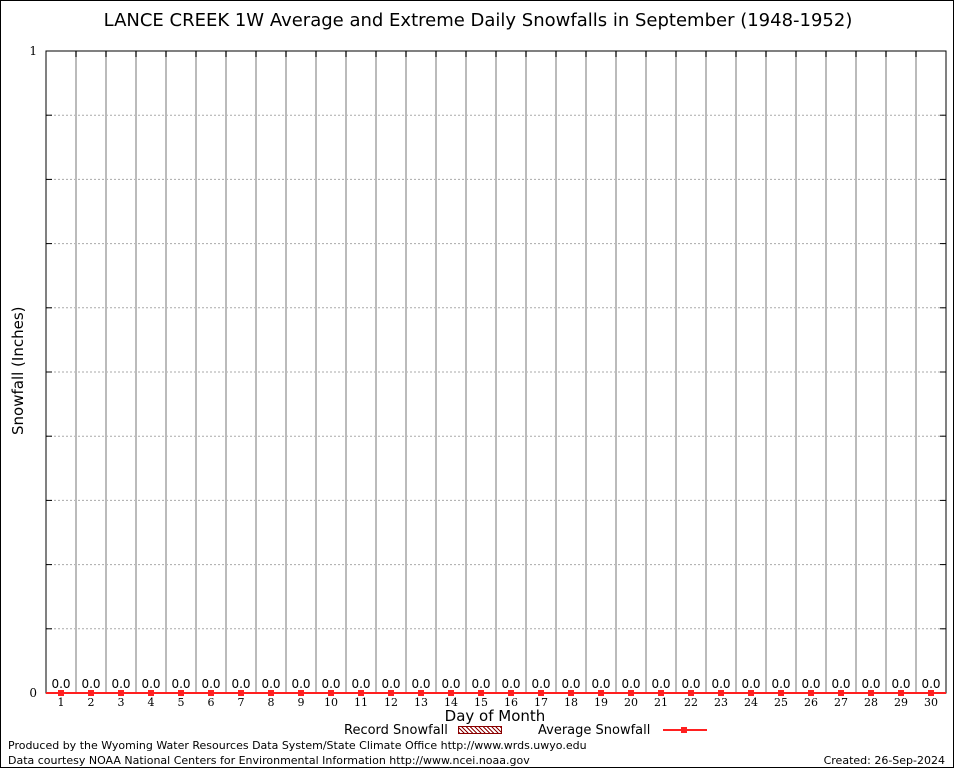 Image resolution: width=954 pixels, height=768 pixels. I want to click on x-tick-label: 28, so click(871, 702).